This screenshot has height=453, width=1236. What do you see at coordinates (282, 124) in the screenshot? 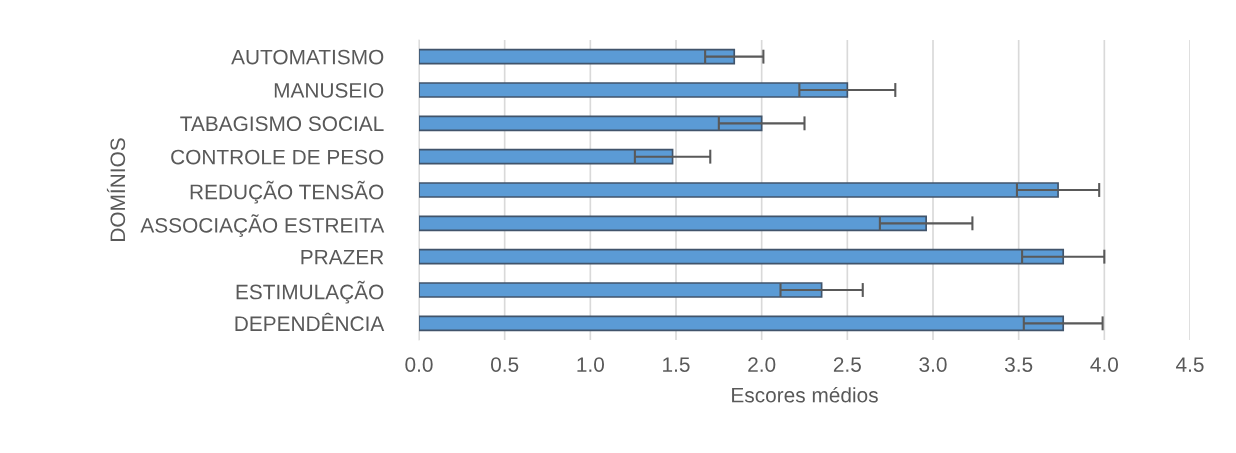
I see `y-tick-label: TABAGISMO SOCIAL` at bounding box center [282, 124].